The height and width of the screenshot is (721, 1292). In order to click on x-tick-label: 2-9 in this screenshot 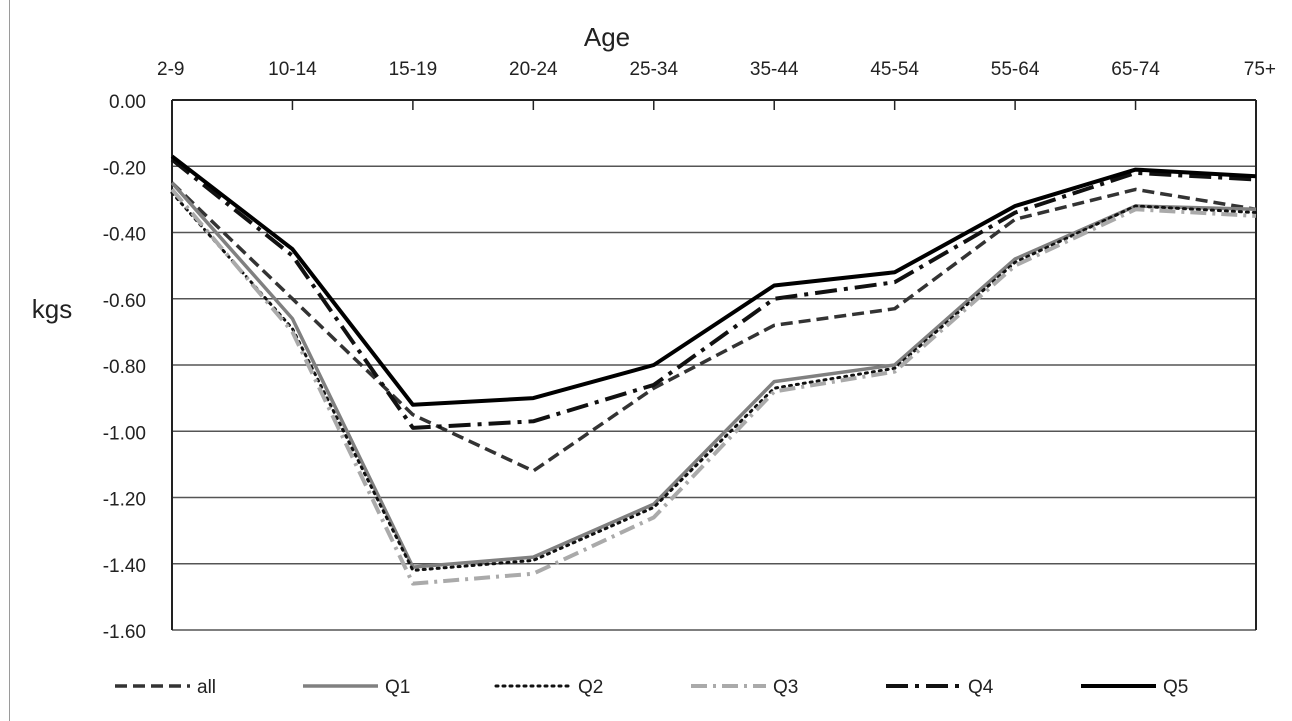, I will do `click(170, 69)`.